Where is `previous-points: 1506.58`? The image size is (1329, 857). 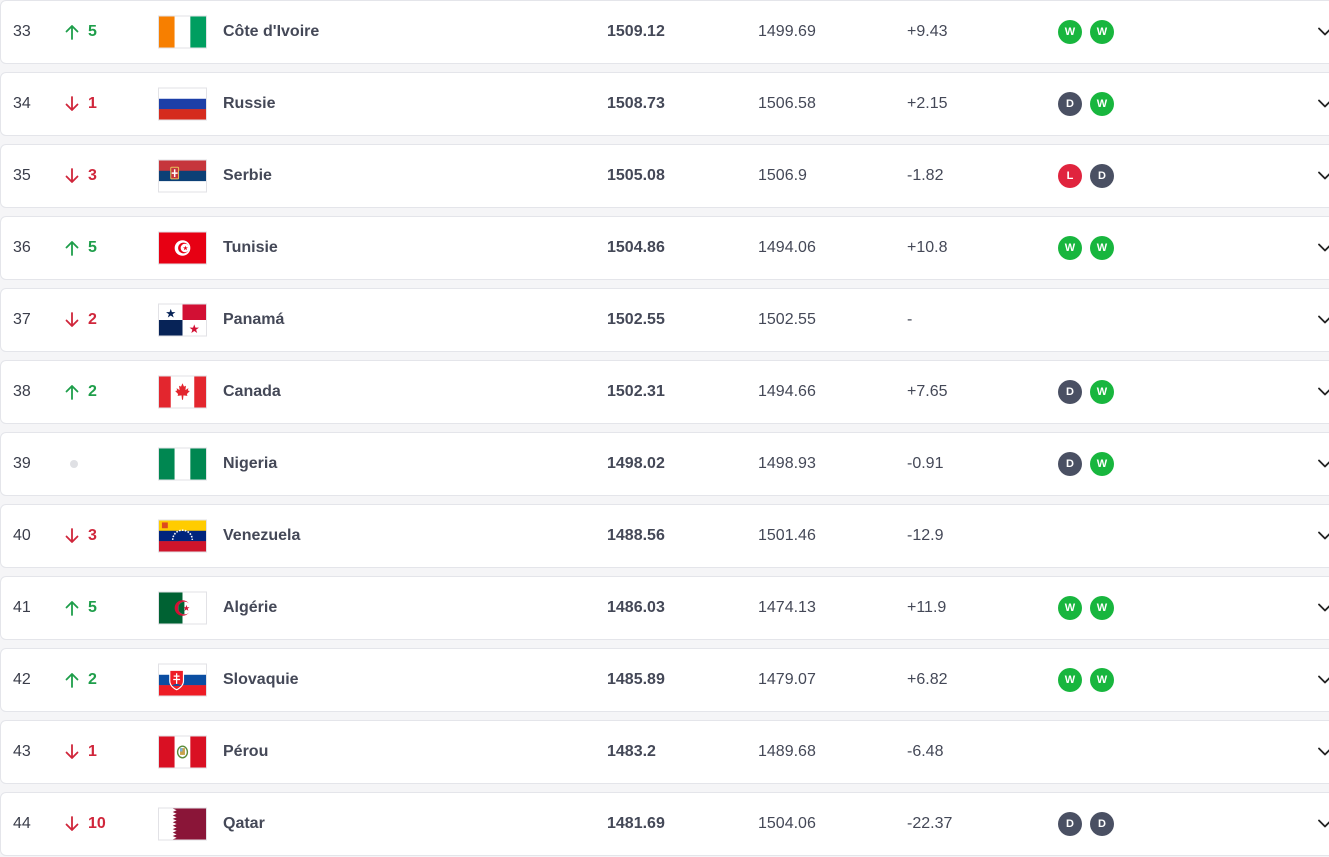 previous-points: 1506.58 is located at coordinates (787, 103).